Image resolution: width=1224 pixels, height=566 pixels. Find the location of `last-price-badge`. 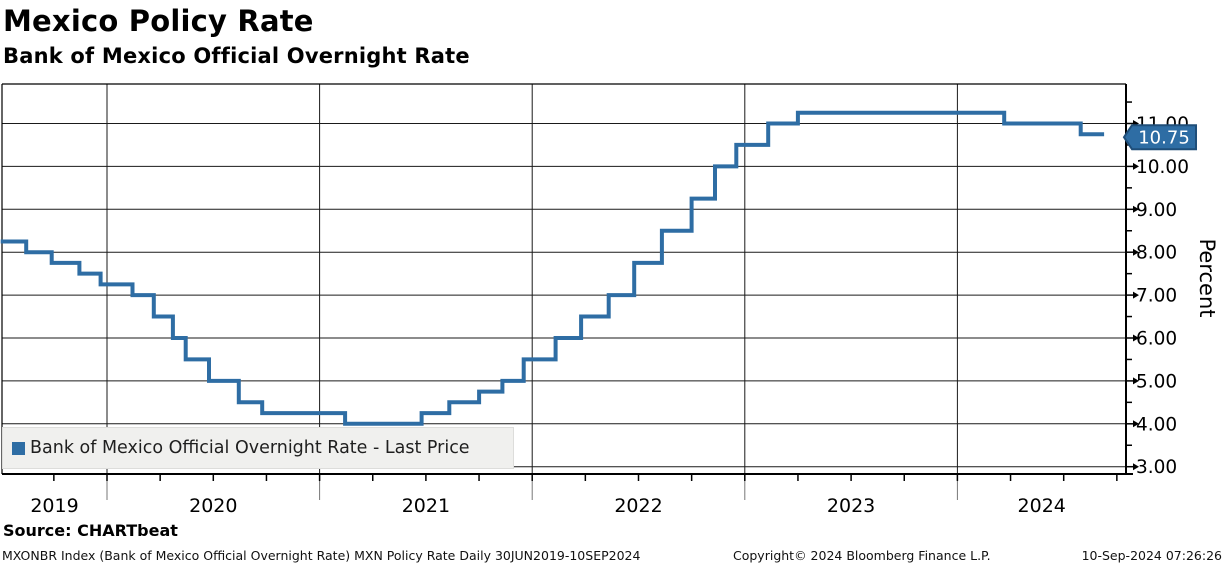

last-price-badge is located at coordinates (1159, 137).